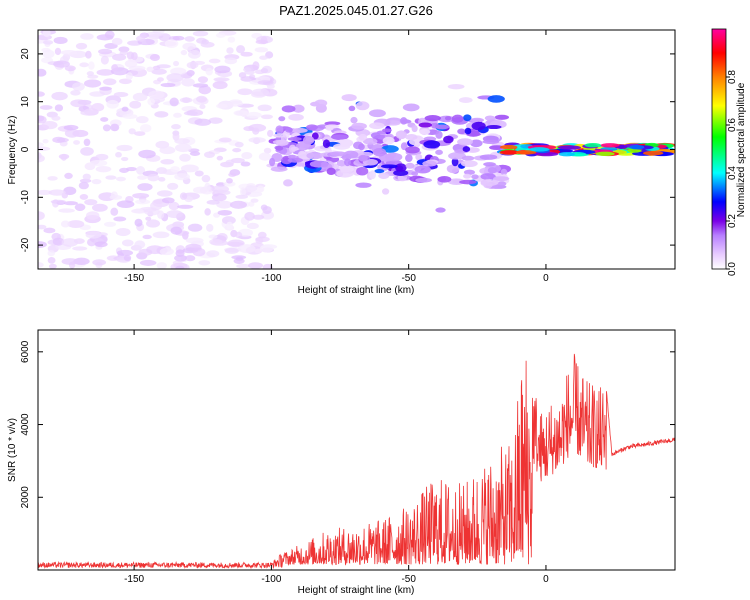 The image size is (750, 600). What do you see at coordinates (134, 278) in the screenshot?
I see `x-tick-label: -150` at bounding box center [134, 278].